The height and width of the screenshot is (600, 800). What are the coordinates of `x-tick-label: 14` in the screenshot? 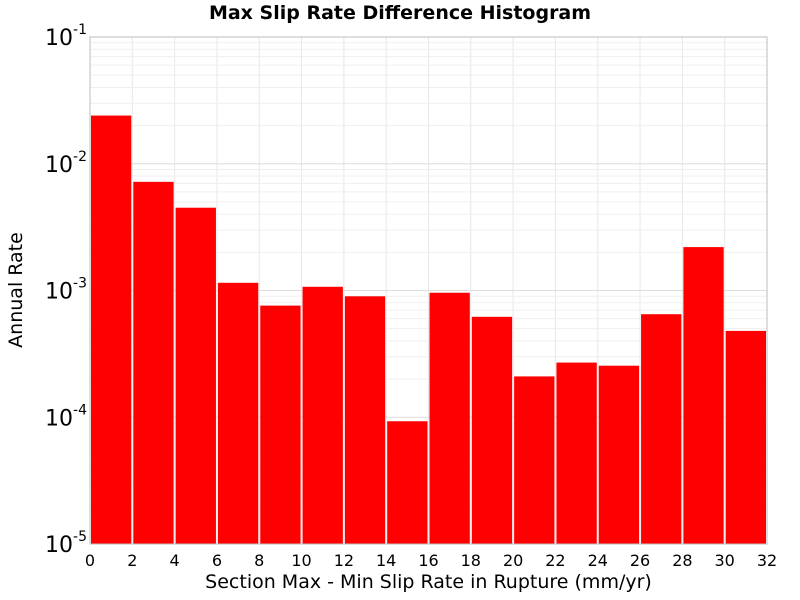 It's located at (386, 560).